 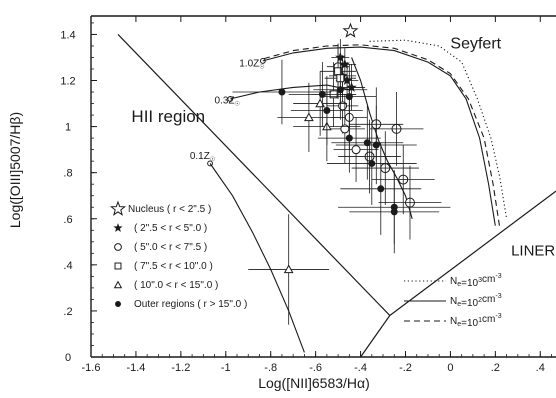 I want to click on legend-label: ( 10".0 < r < 15".0 ), so click(x=176, y=285).